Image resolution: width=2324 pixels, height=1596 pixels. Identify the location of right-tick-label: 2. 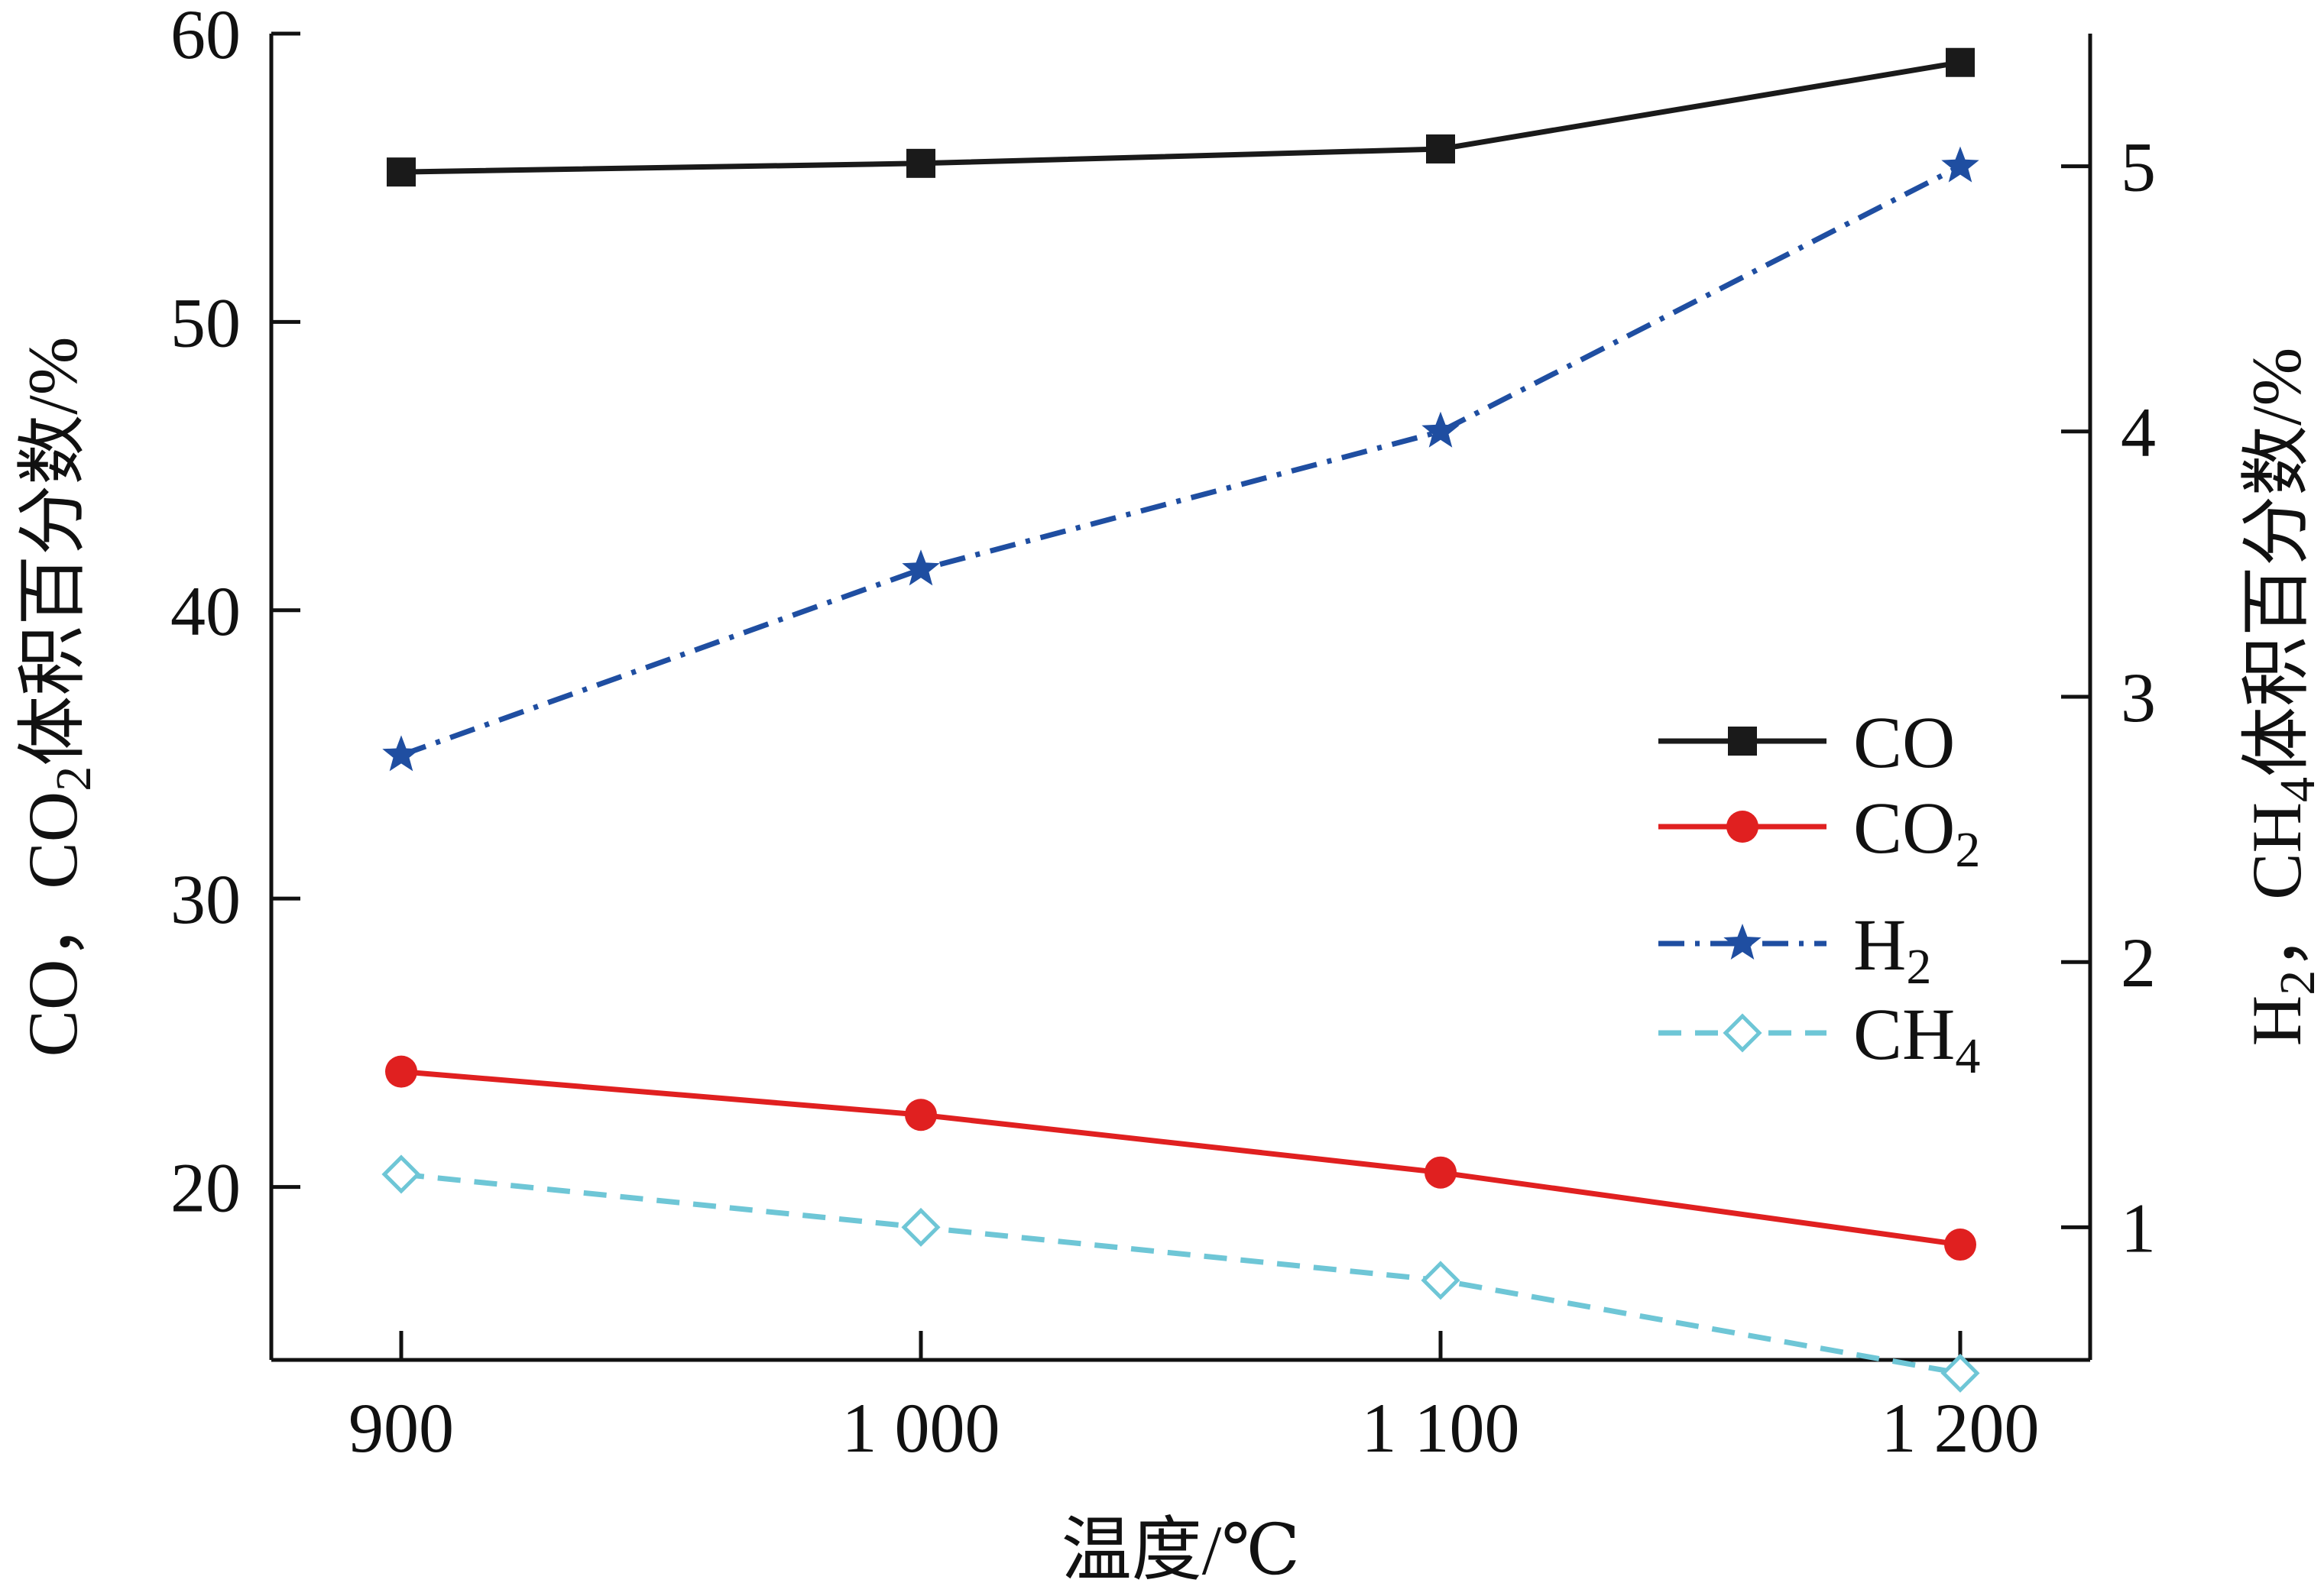
(2138, 963).